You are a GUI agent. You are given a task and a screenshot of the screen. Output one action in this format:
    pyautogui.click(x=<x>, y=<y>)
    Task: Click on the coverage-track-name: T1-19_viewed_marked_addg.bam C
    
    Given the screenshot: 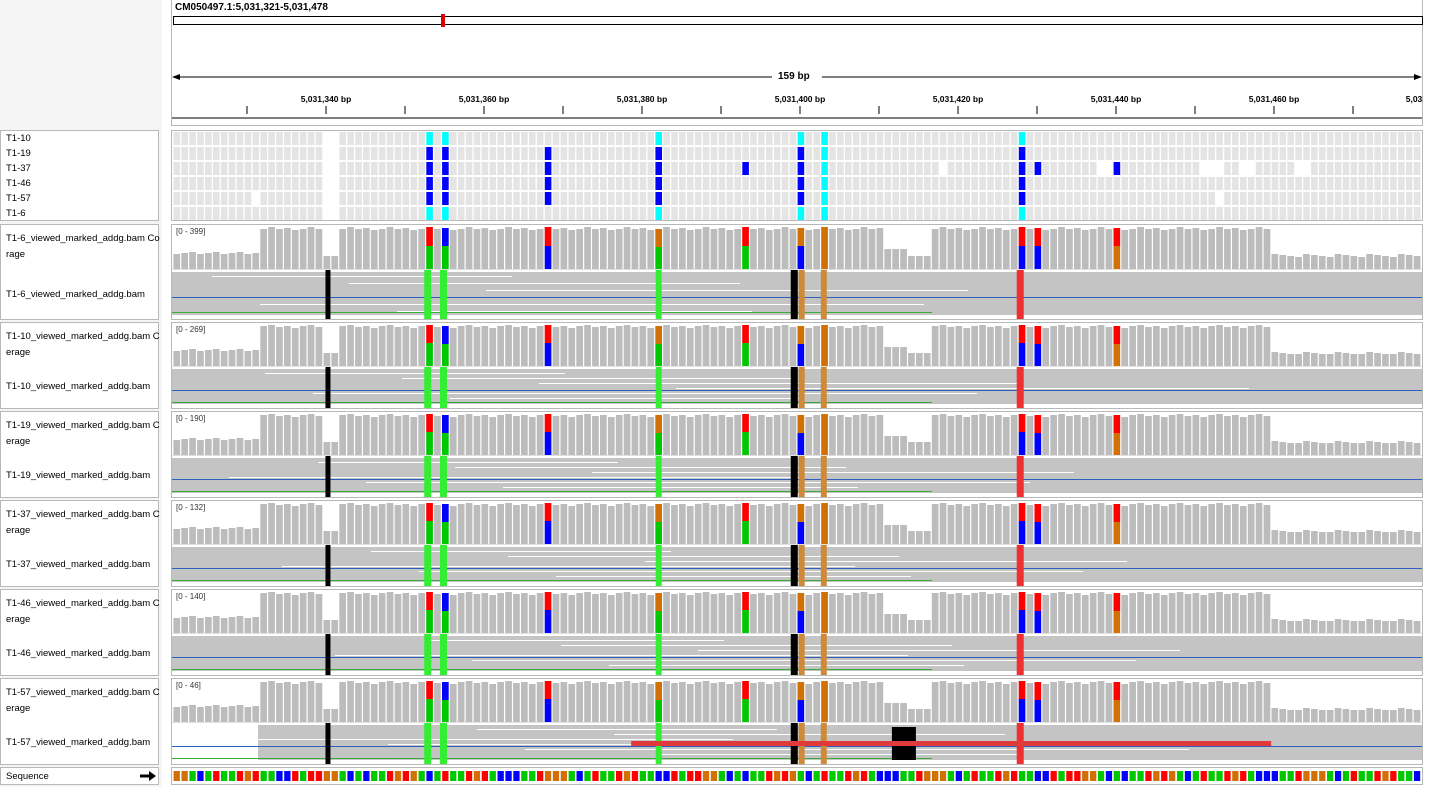 What is the action you would take?
    pyautogui.click(x=83, y=425)
    